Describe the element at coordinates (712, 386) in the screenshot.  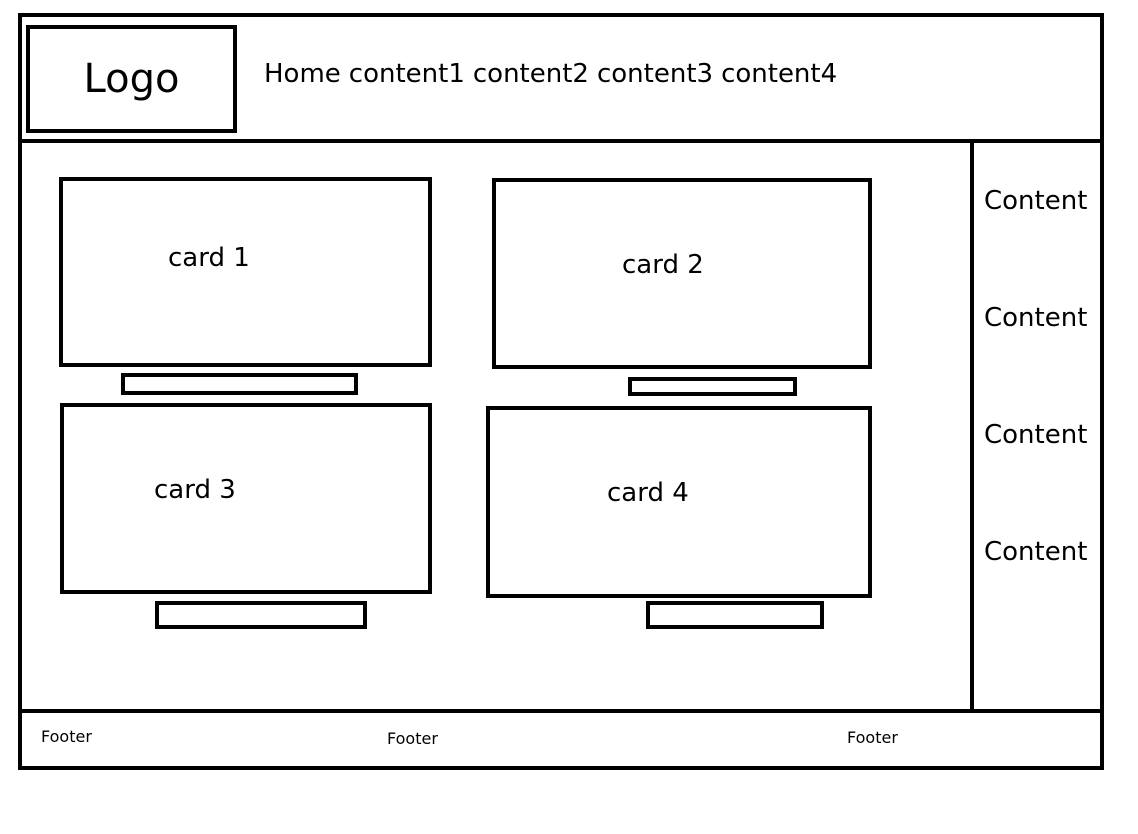
I see `card-2-bar` at that location.